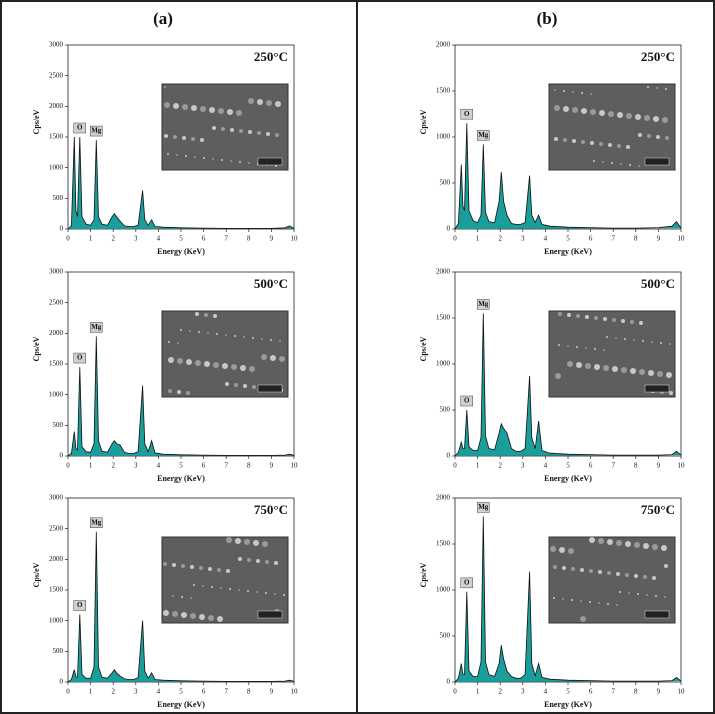 The width and height of the screenshot is (715, 714). Describe the element at coordinates (91, 239) in the screenshot. I see `x-tick-label: 1` at that location.